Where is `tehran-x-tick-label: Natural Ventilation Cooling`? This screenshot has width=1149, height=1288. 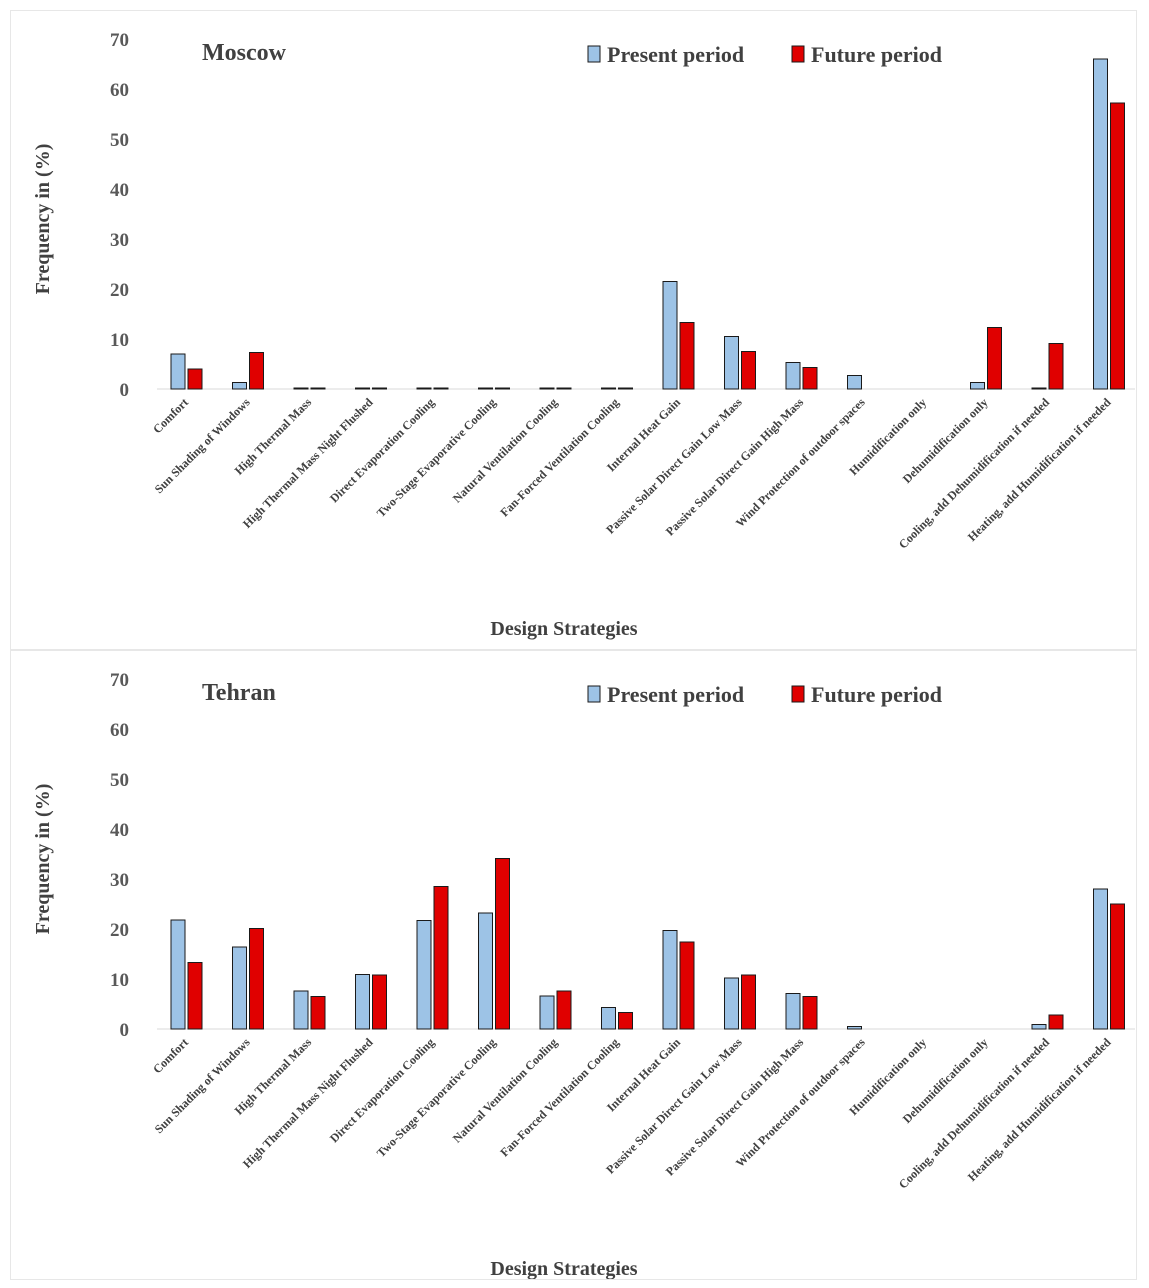 tehran-x-tick-label: Natural Ventilation Cooling is located at coordinates (505, 1090).